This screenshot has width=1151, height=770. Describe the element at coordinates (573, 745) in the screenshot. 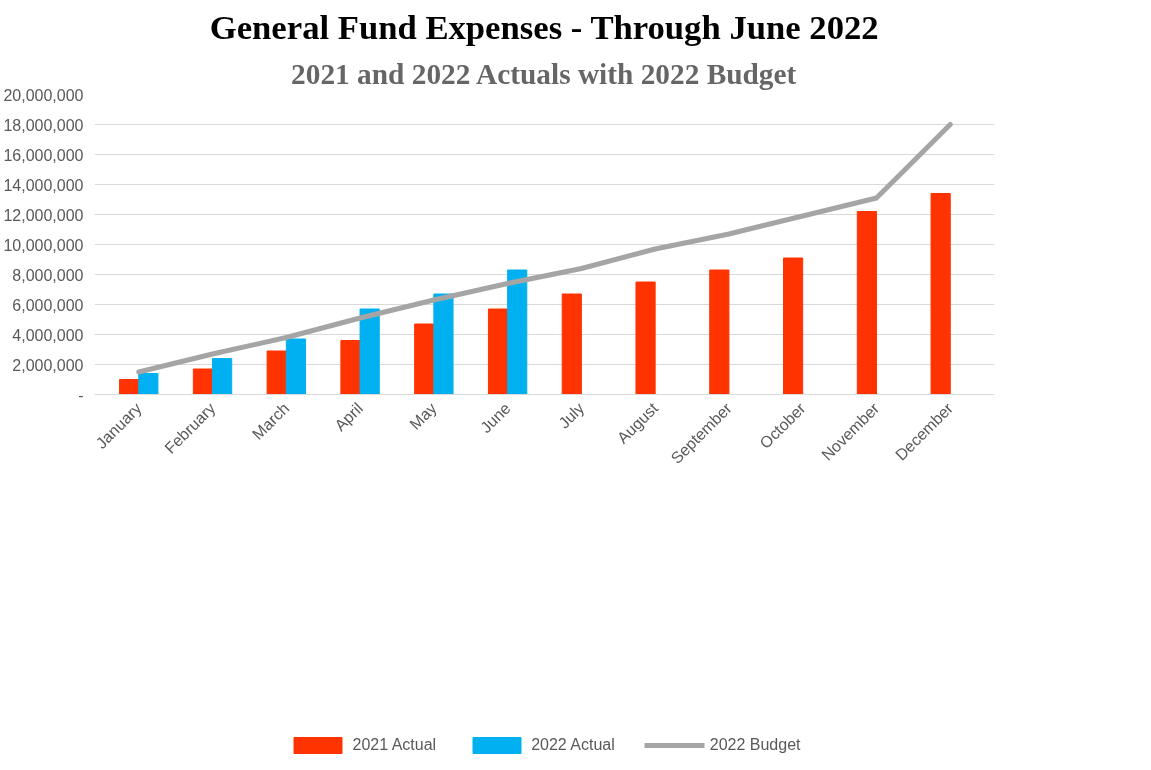

I see `legend-label: 2022 Actual` at that location.